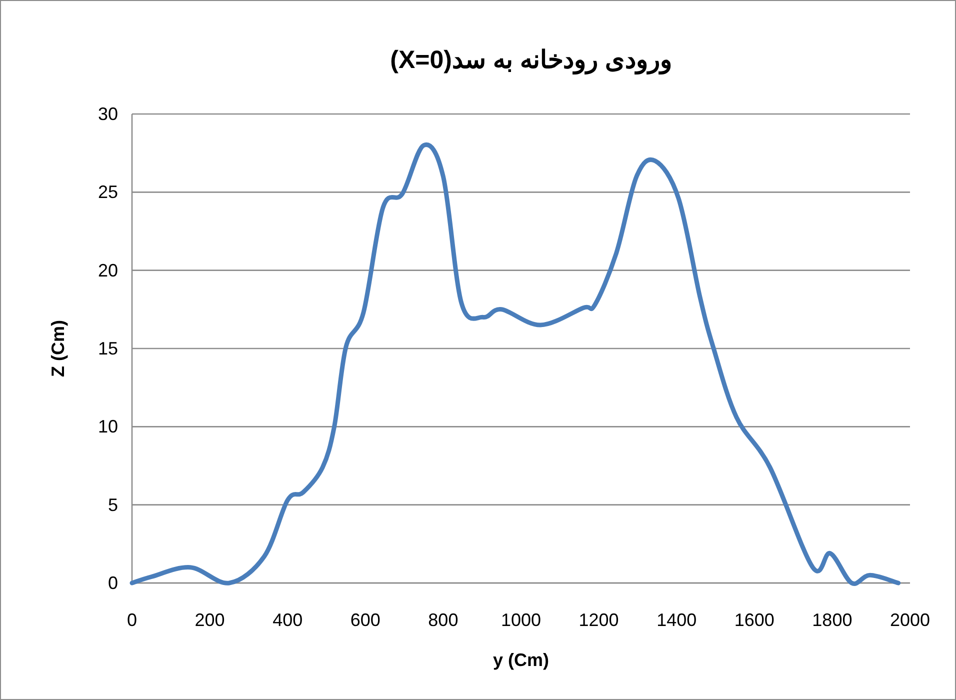 The width and height of the screenshot is (956, 700). I want to click on x-tick-label: 1600, so click(754, 620).